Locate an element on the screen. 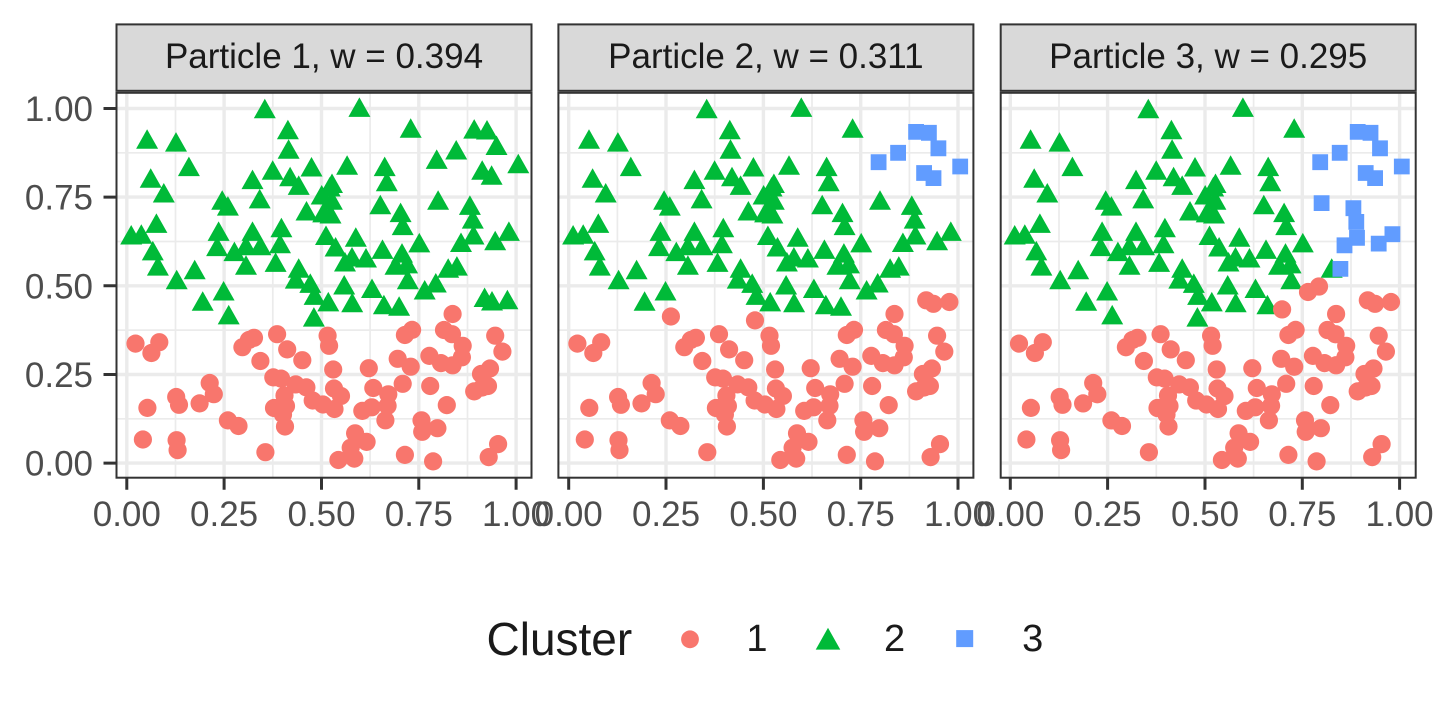  svg-text: Cluster is located at coordinates (560, 639).